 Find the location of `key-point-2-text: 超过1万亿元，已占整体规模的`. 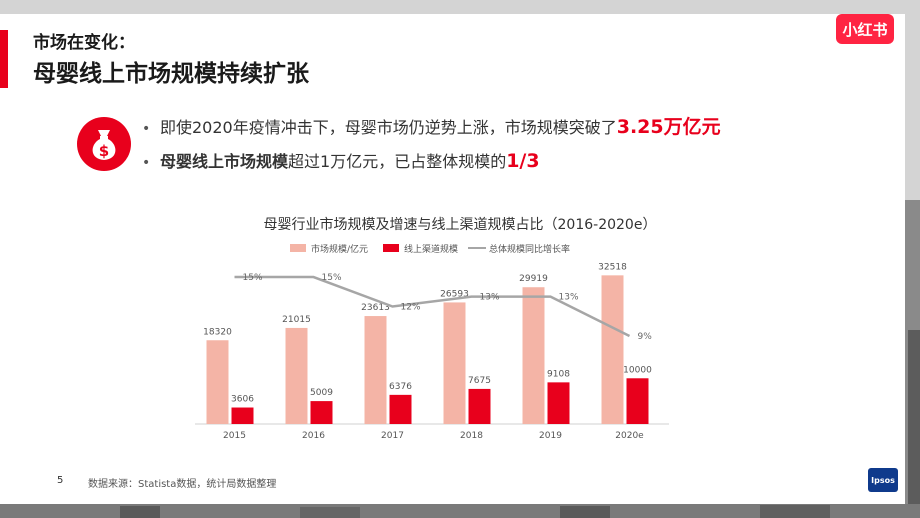

key-point-2-text: 超过1万亿元，已占整体规模的 is located at coordinates (397, 161).